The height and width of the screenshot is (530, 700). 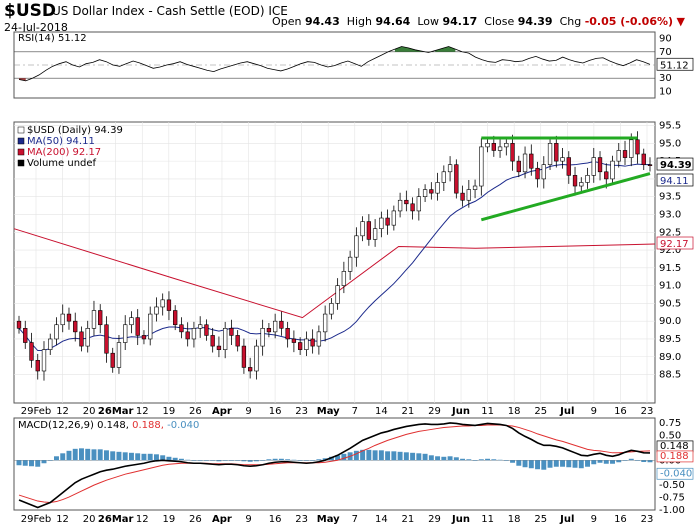 I want to click on price-x-tick: Jun, so click(x=460, y=411).